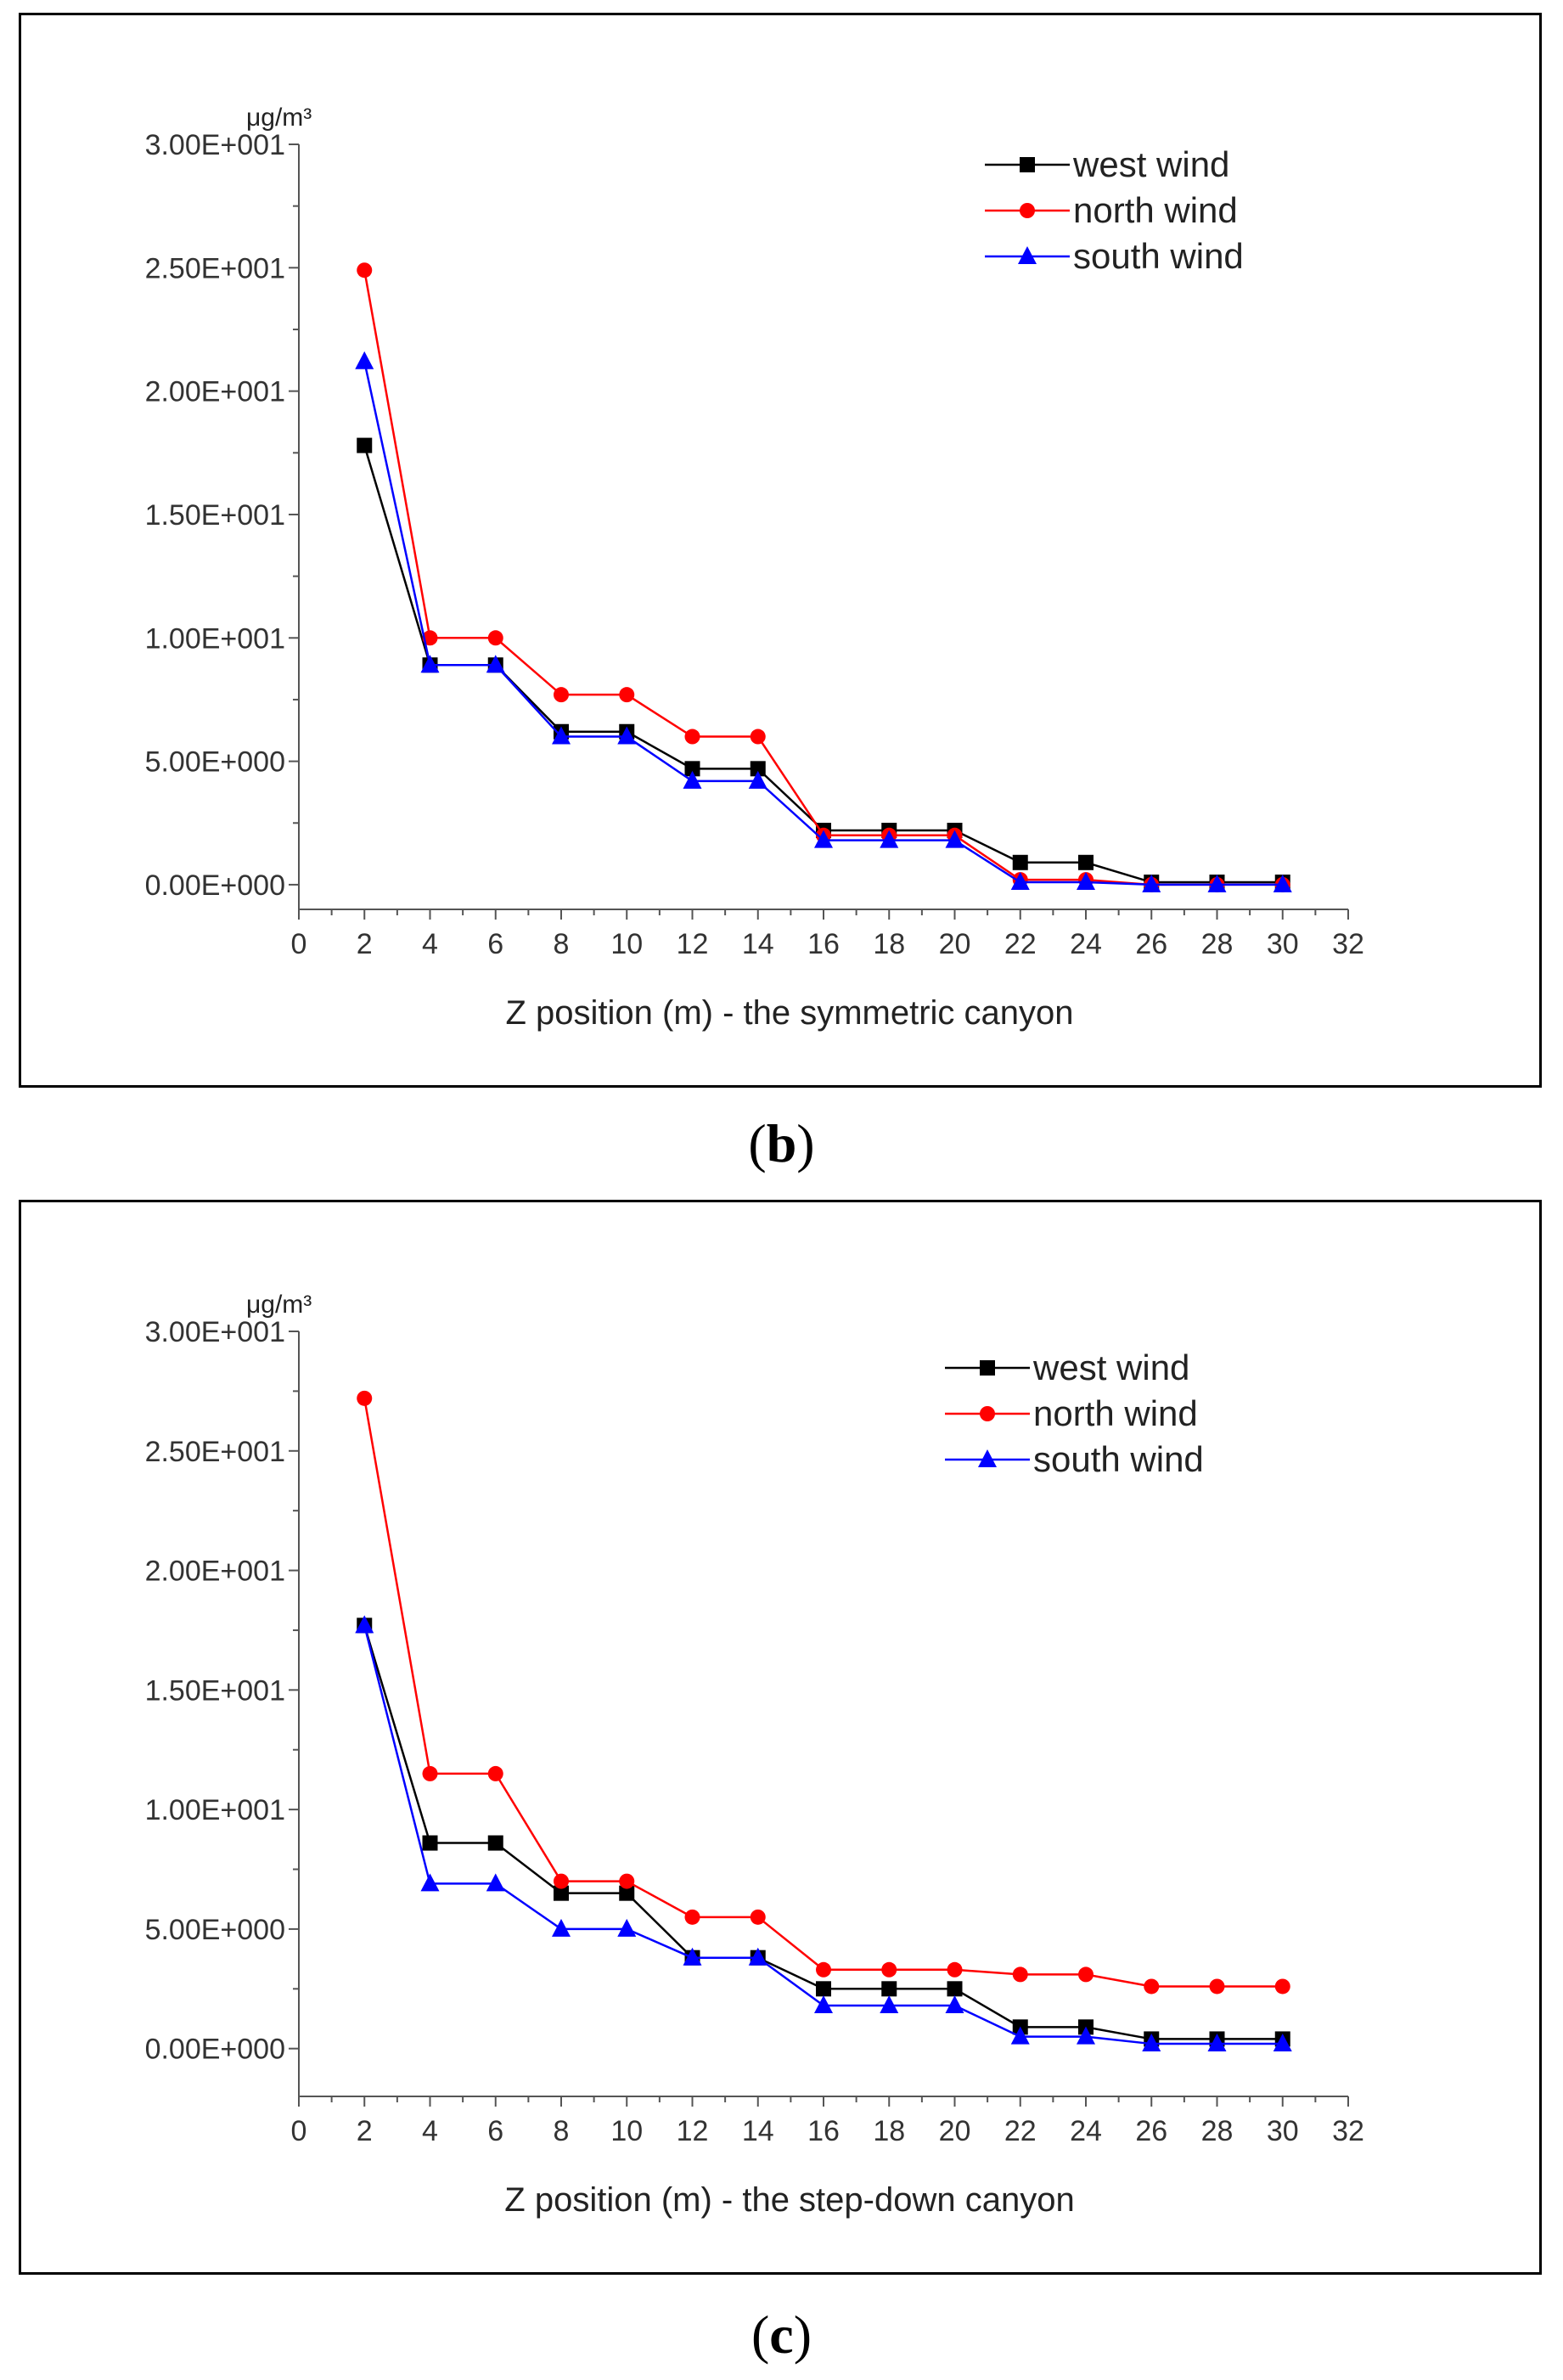 This screenshot has height=2380, width=1563. Describe the element at coordinates (215, 762) in the screenshot. I see `chart-b-y-tick-label: 5.00E+000` at that location.